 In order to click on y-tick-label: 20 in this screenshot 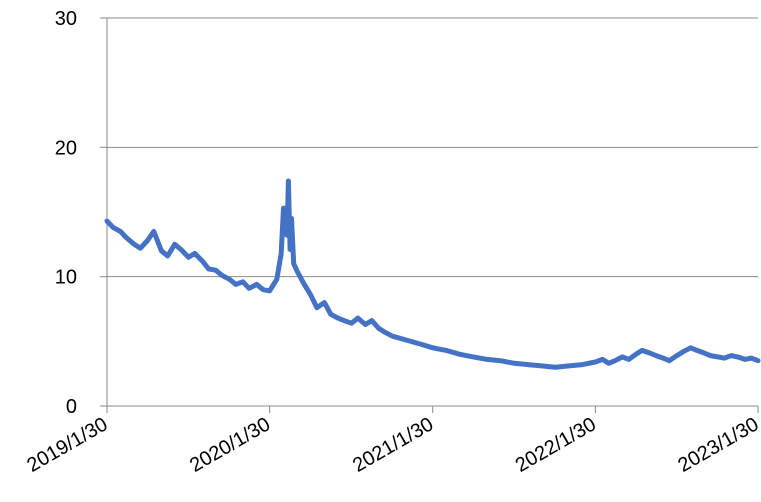, I will do `click(66, 148)`.